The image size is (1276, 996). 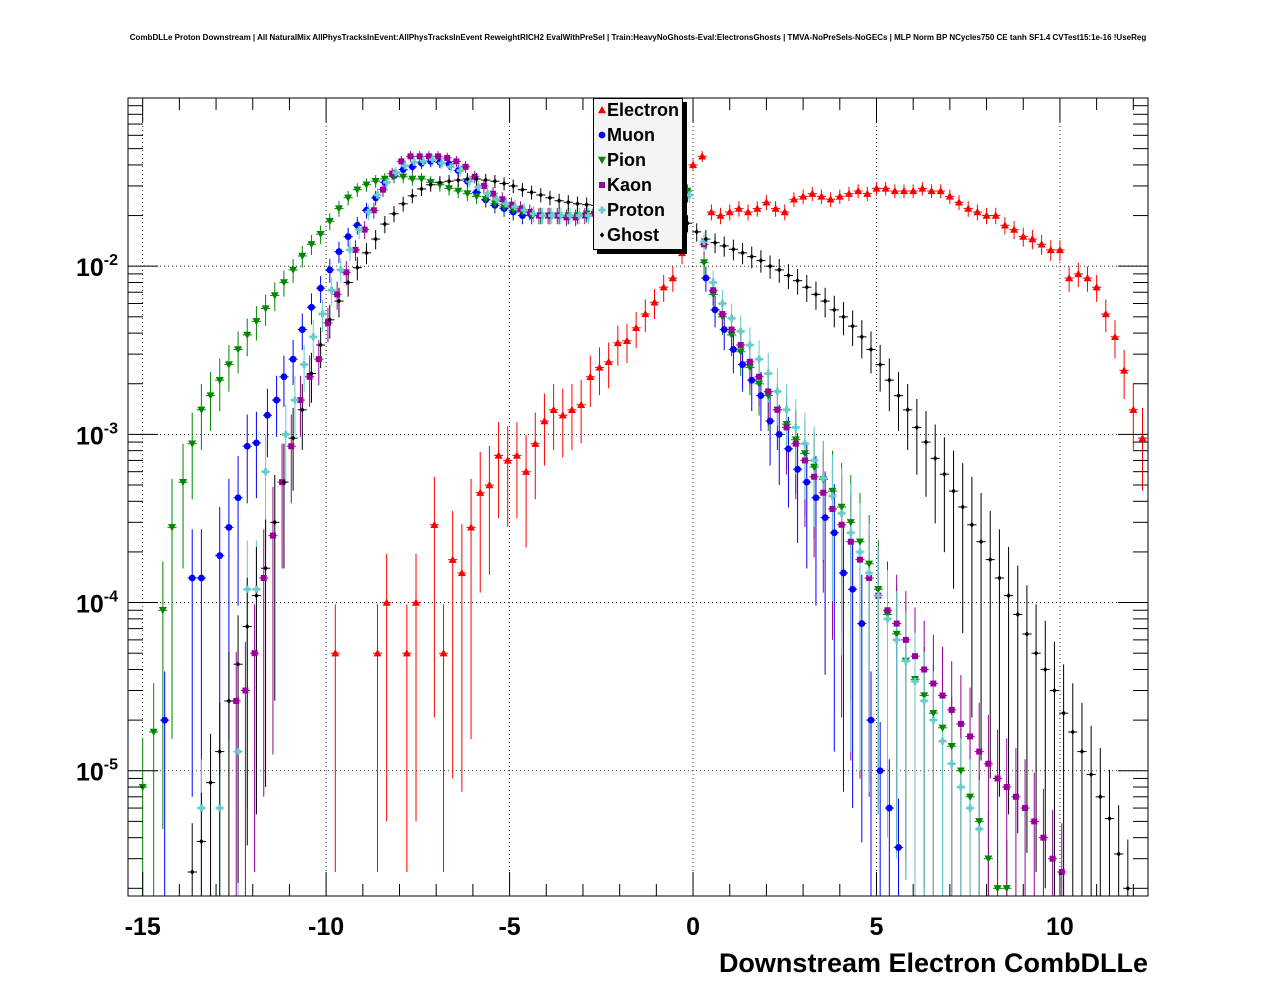 I want to click on y-tick-label: 10⁻², so click(x=97, y=267).